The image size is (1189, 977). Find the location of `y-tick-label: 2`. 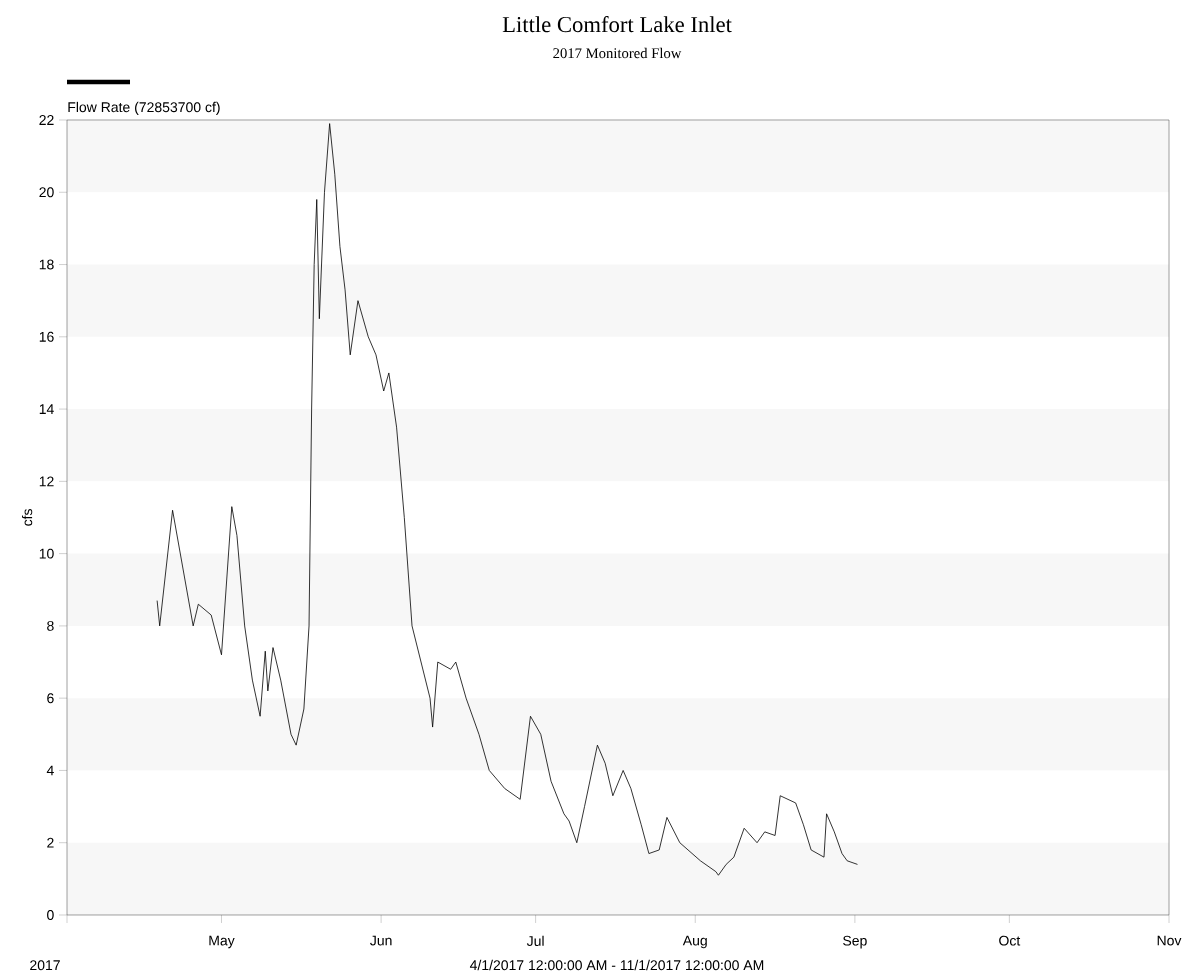

y-tick-label: 2 is located at coordinates (50, 842).